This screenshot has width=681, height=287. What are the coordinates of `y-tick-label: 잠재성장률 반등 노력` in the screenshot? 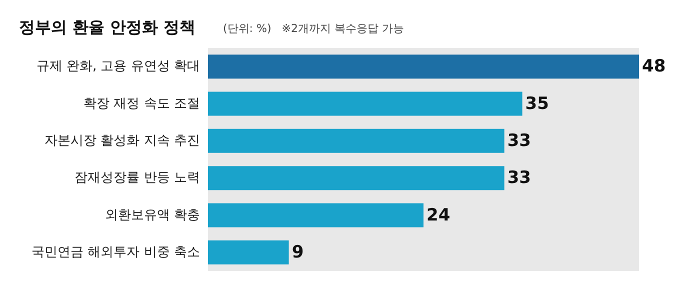 It's located at (137, 178).